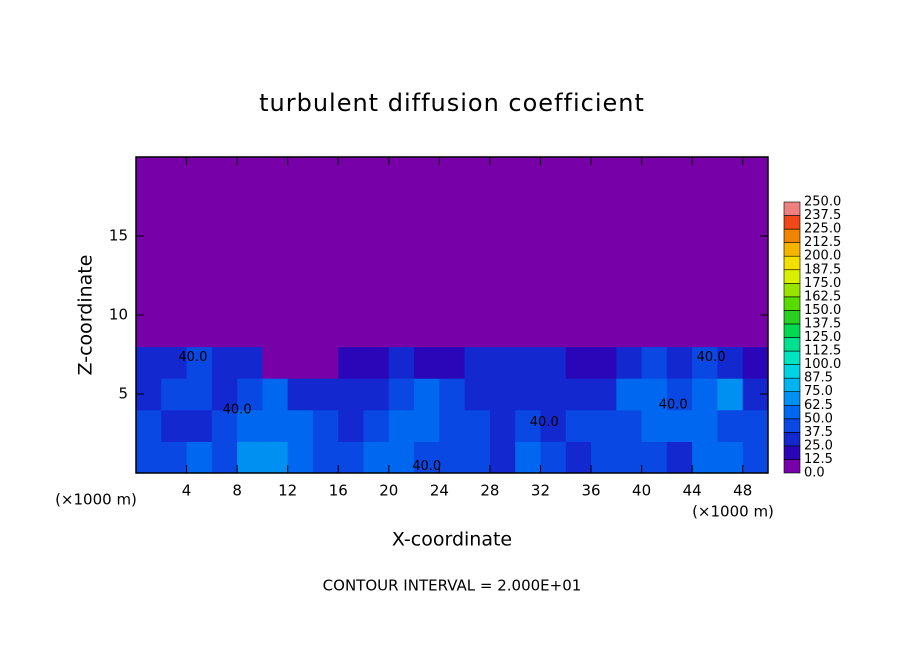  What do you see at coordinates (388, 491) in the screenshot?
I see `x-tick-label: 20` at bounding box center [388, 491].